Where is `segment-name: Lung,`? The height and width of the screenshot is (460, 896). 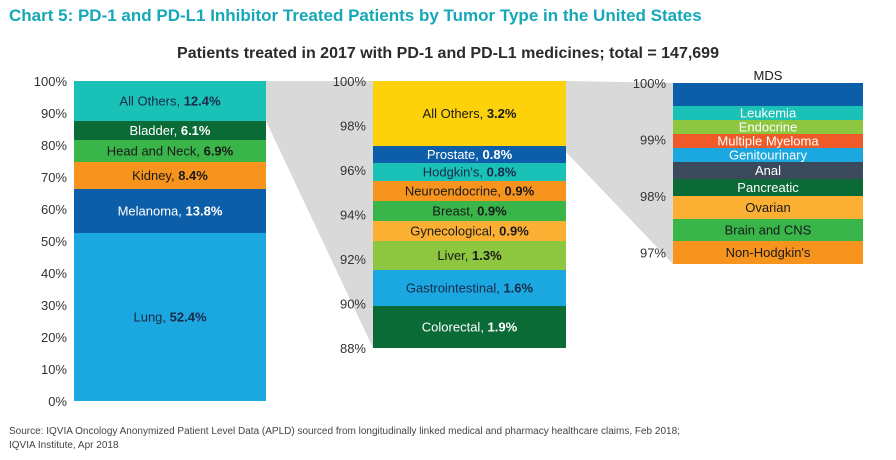 segment-name: Lung, is located at coordinates (151, 317).